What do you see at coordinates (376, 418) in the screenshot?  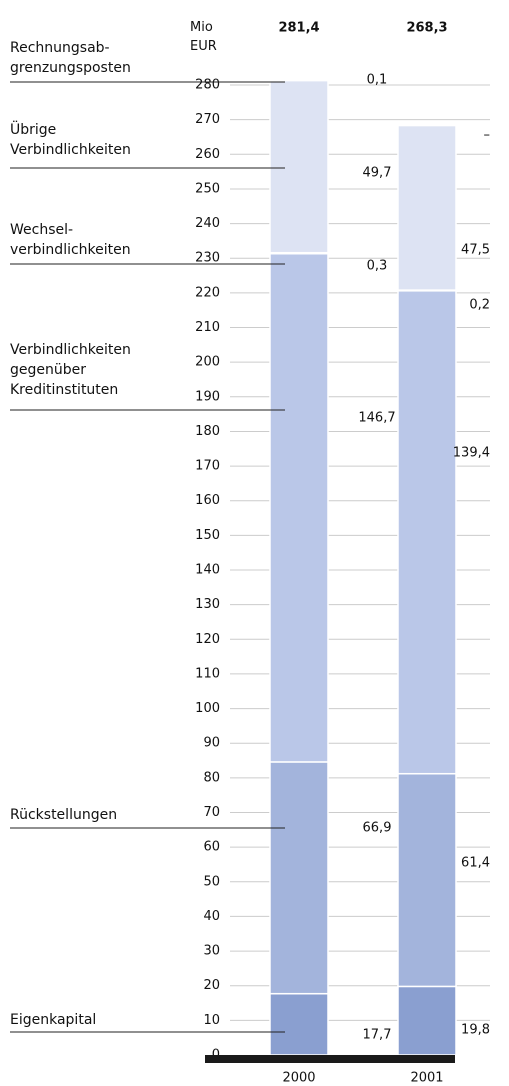 I see `value-label: 146,7` at bounding box center [376, 418].